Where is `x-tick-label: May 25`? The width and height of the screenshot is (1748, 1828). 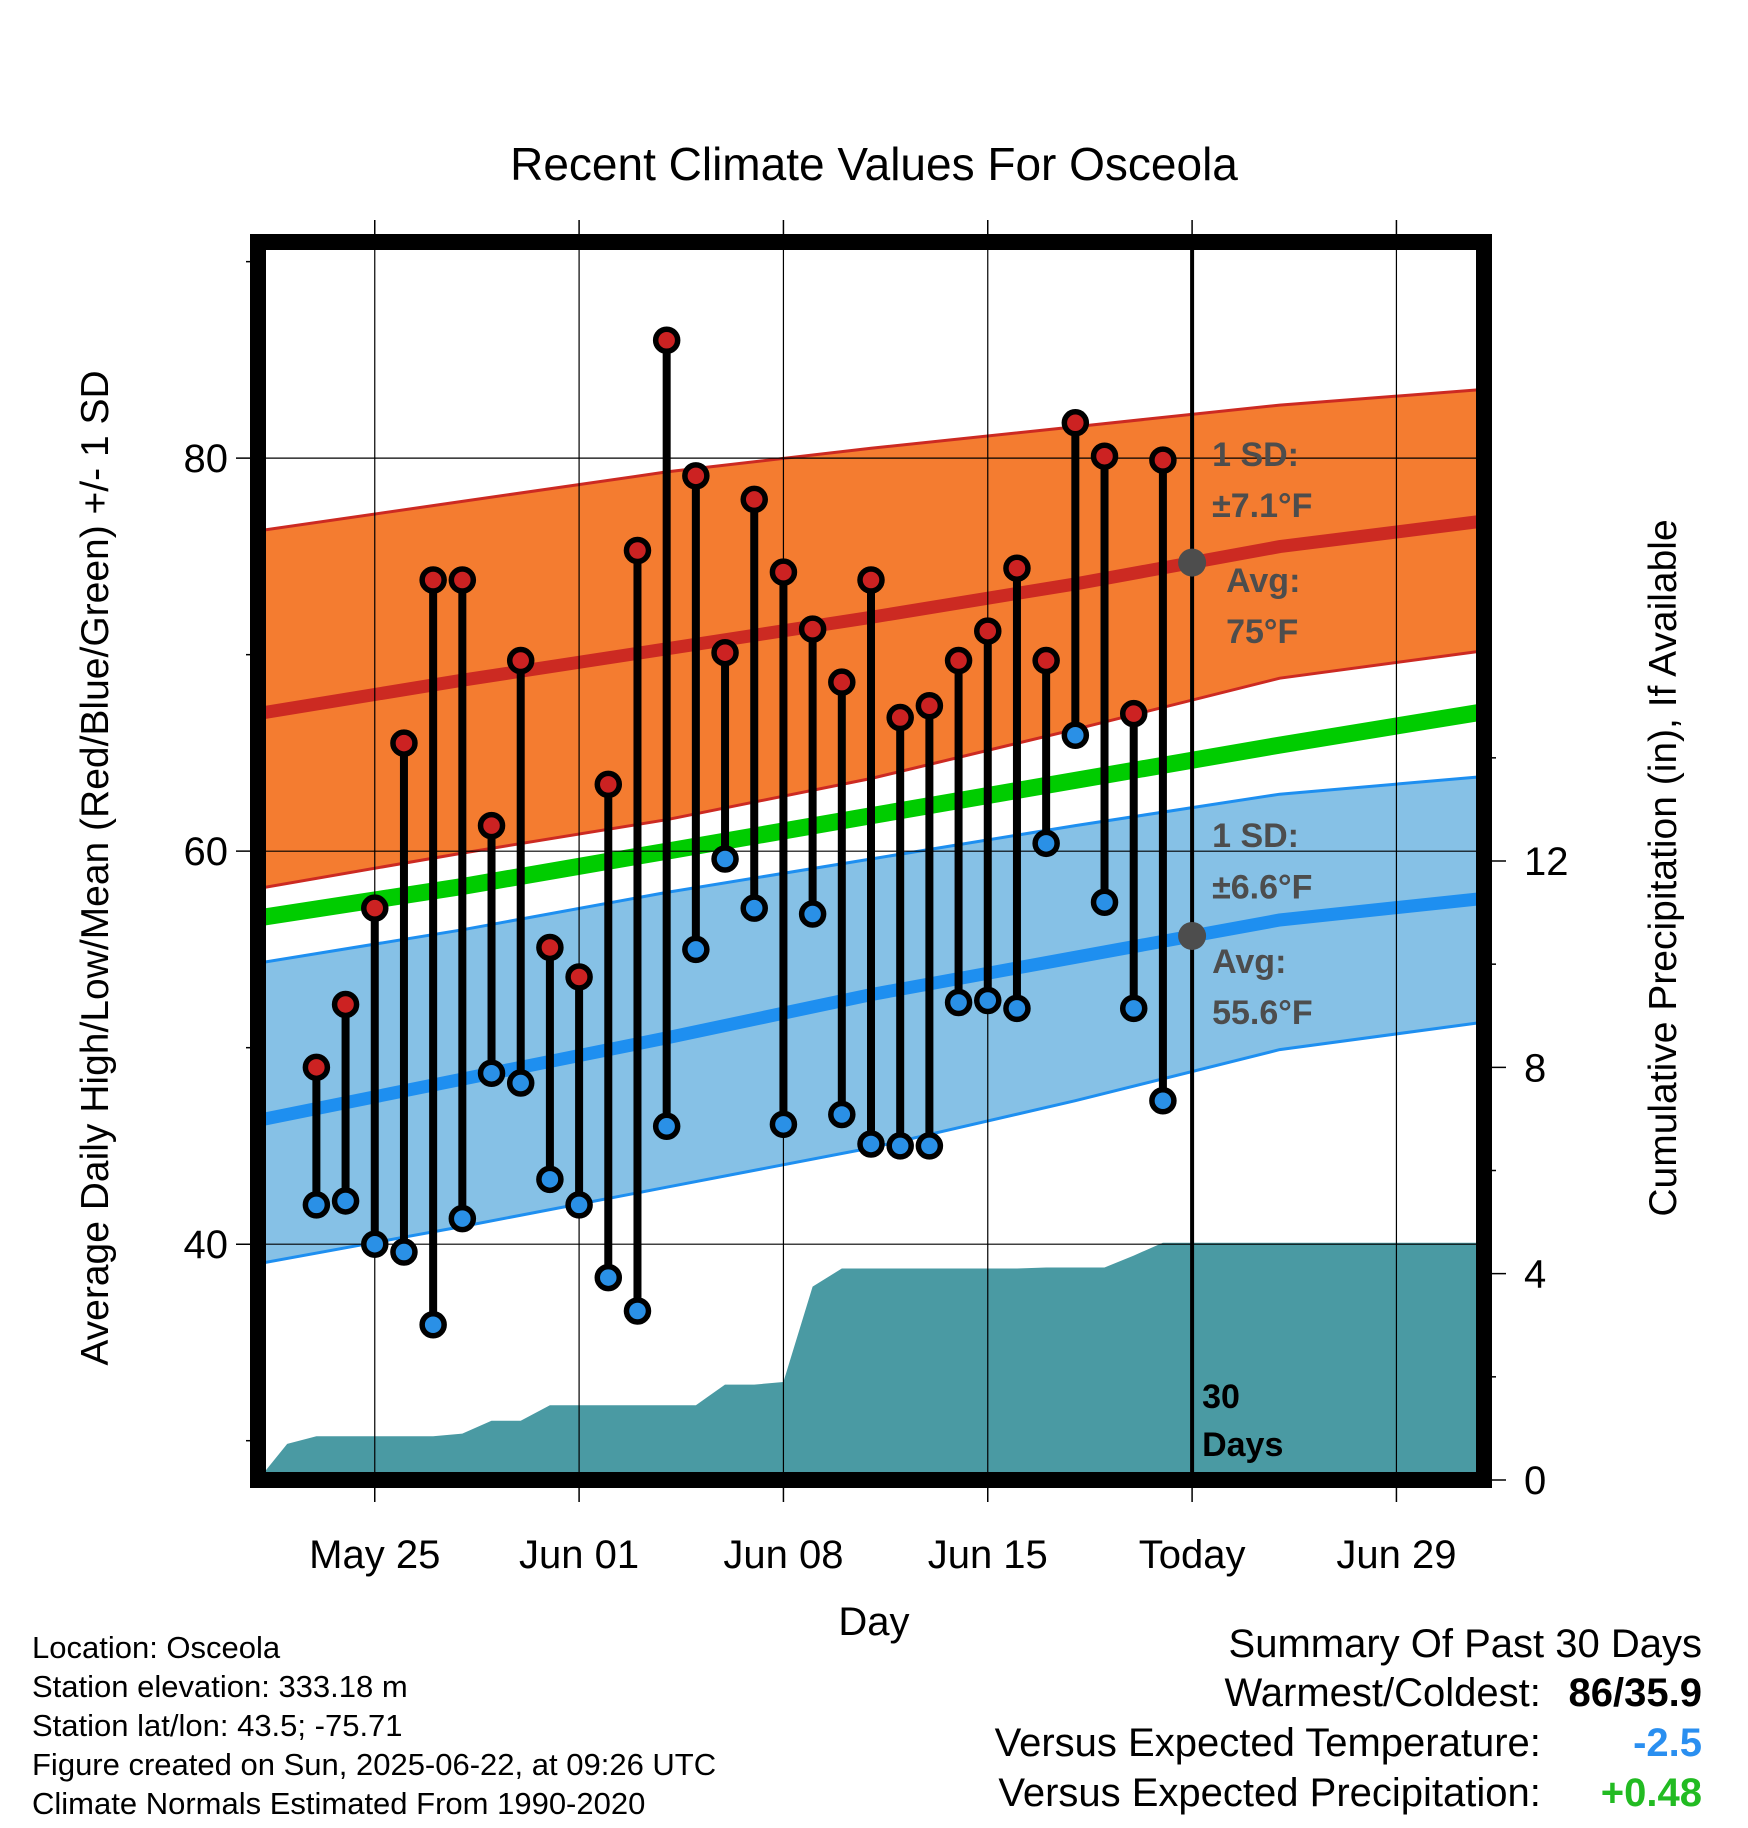 x-tick-label: May 25 is located at coordinates (374, 1555).